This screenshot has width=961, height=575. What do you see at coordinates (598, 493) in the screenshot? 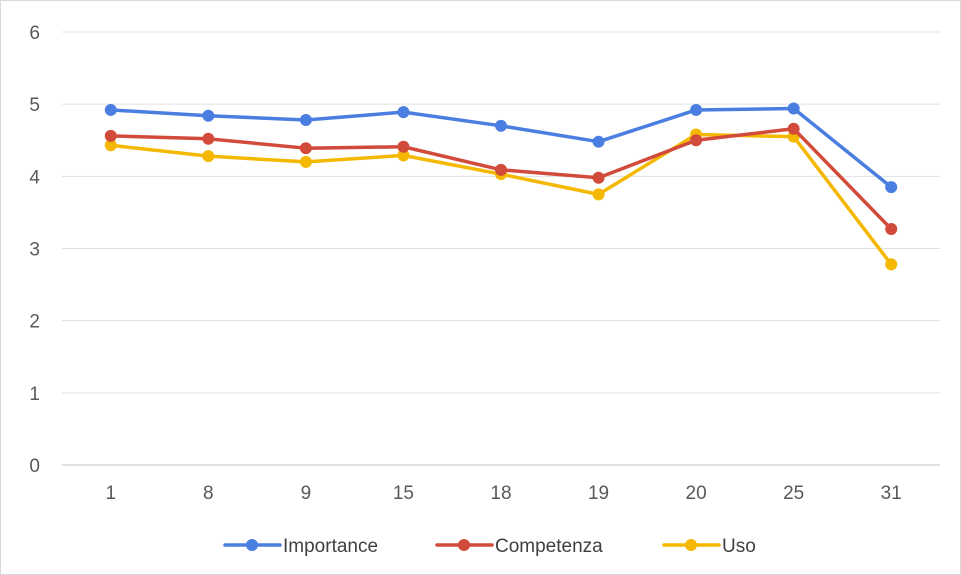
I see `x-tick-label: 19` at bounding box center [598, 493].